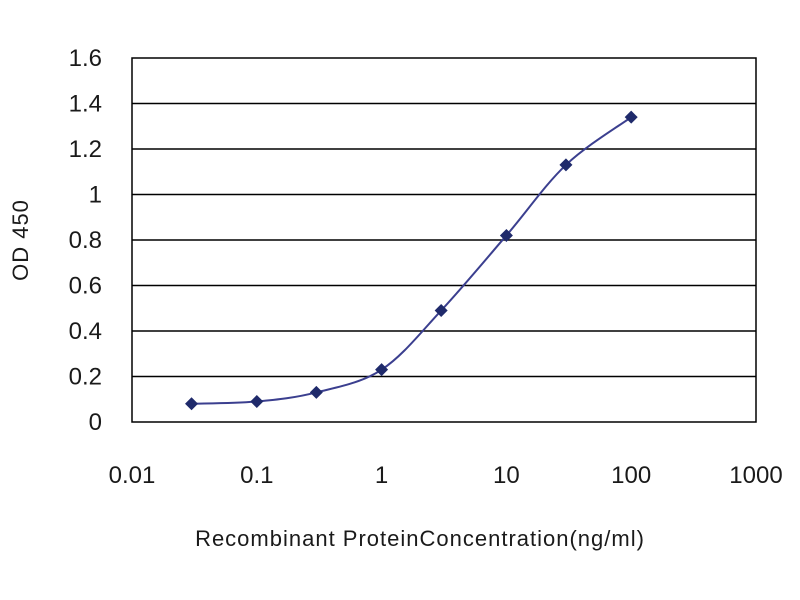 The width and height of the screenshot is (800, 600). Describe the element at coordinates (85, 104) in the screenshot. I see `y-tick-label: 1.4` at that location.